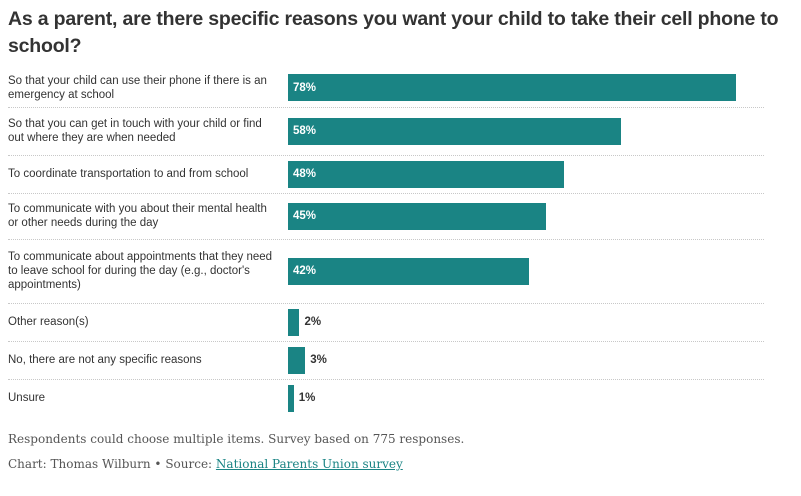 The height and width of the screenshot is (496, 801). Describe the element at coordinates (112, 464) in the screenshot. I see `credit-prefix: Chart: Thomas Wilburn • Source:` at that location.